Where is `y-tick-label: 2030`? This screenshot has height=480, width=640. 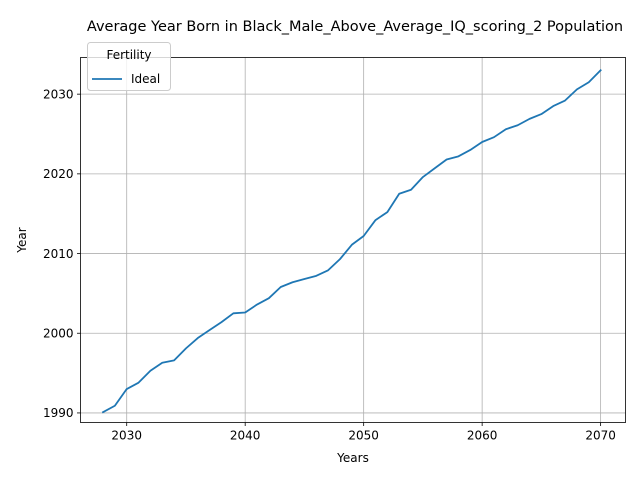
y-tick-label: 2030 is located at coordinates (58, 94).